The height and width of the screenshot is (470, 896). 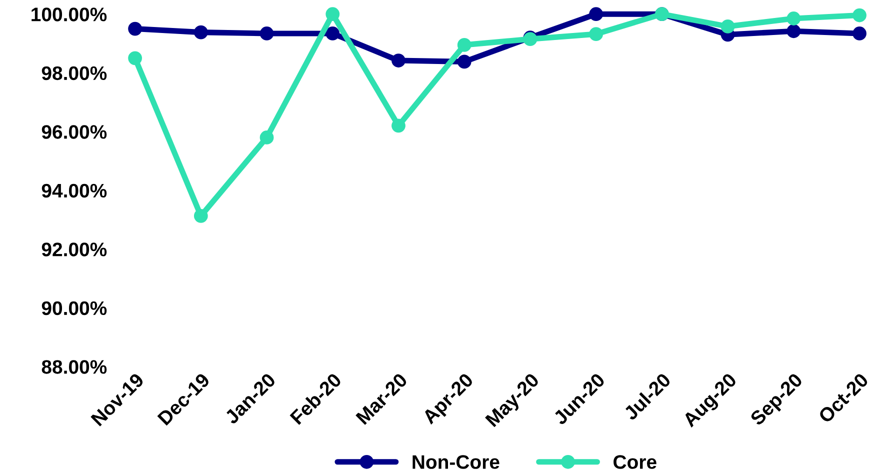 What do you see at coordinates (456, 462) in the screenshot?
I see `legend-label: Non-Core` at bounding box center [456, 462].